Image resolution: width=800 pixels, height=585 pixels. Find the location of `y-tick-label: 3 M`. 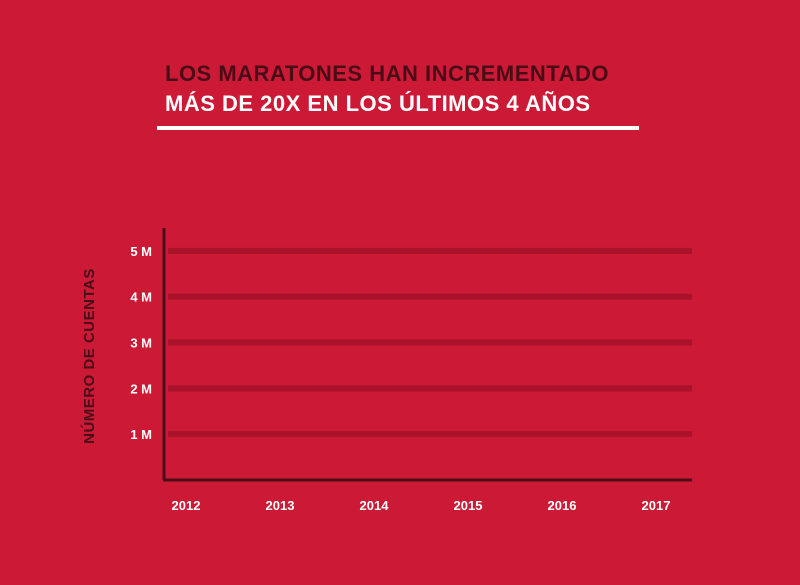

y-tick-label: 3 M is located at coordinates (141, 343).